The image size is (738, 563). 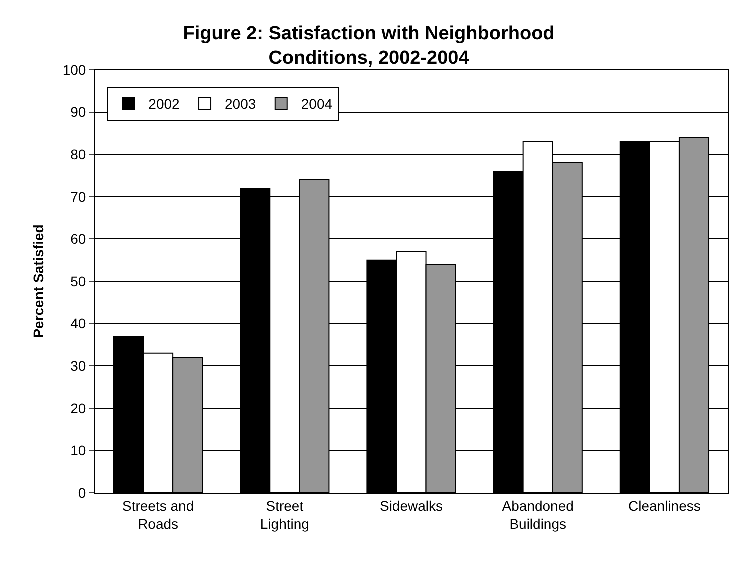 I want to click on x-tick-label: Streets and Roads, so click(x=158, y=515).